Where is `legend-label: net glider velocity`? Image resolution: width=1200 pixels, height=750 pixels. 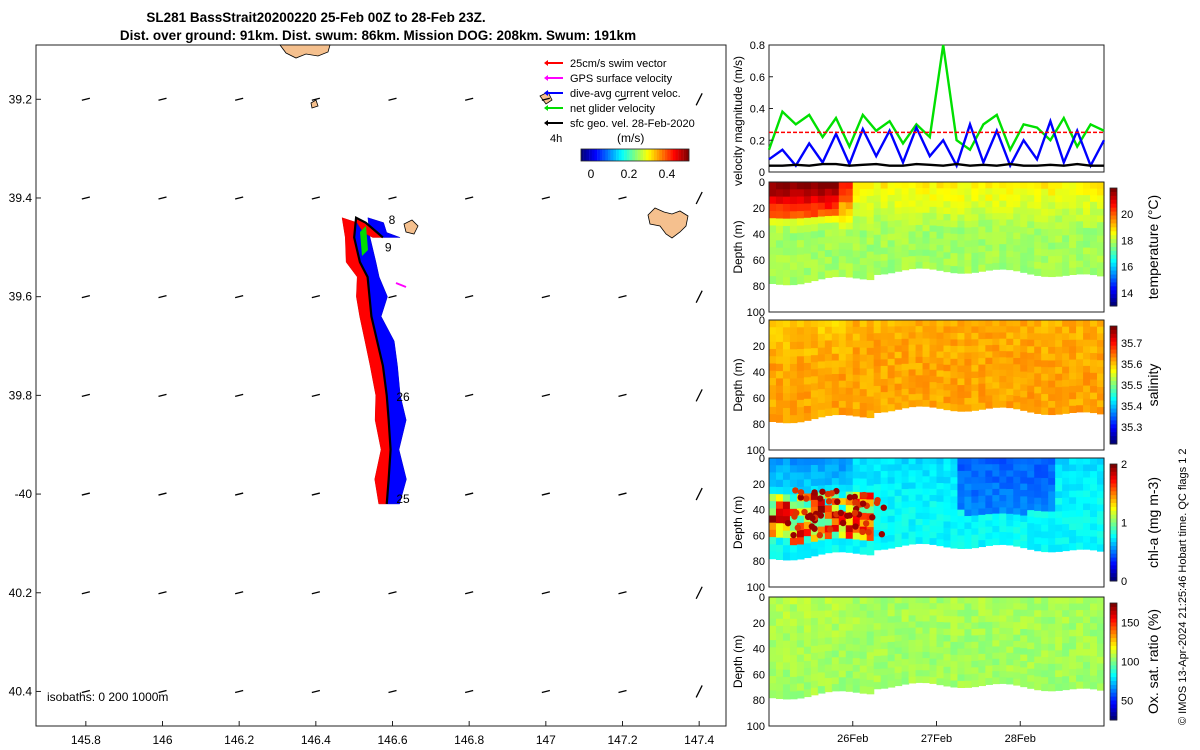 legend-label: net glider velocity is located at coordinates (612, 109).